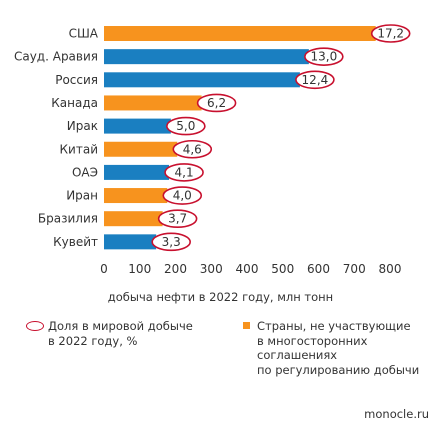 This screenshot has width=441, height=439. I want to click on x-tick-label: 600, so click(318, 269).